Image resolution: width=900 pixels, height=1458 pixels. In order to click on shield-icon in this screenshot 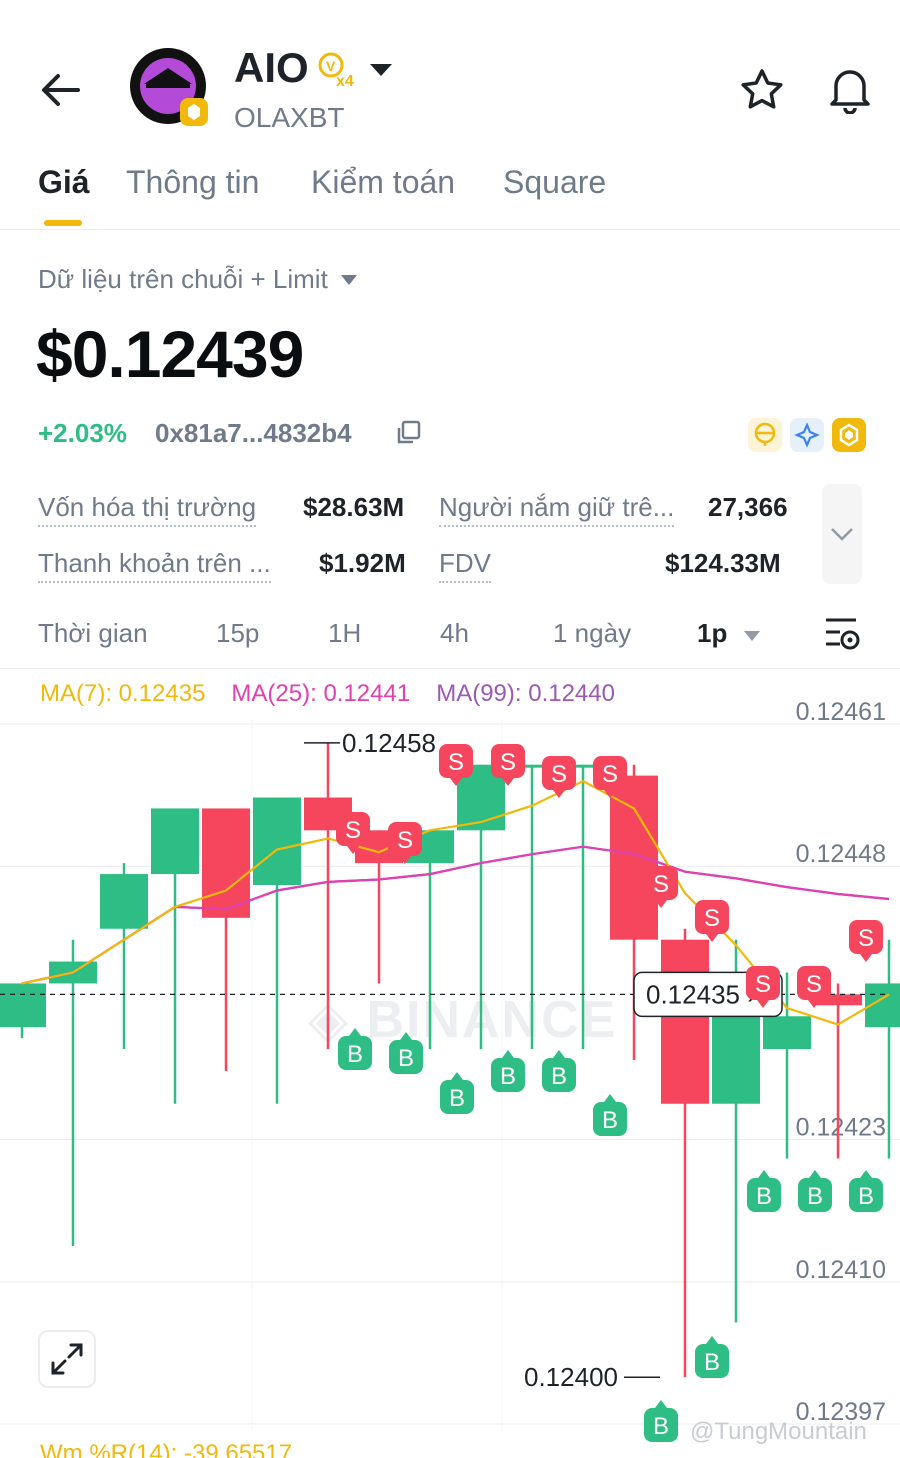, I will do `click(765, 435)`.